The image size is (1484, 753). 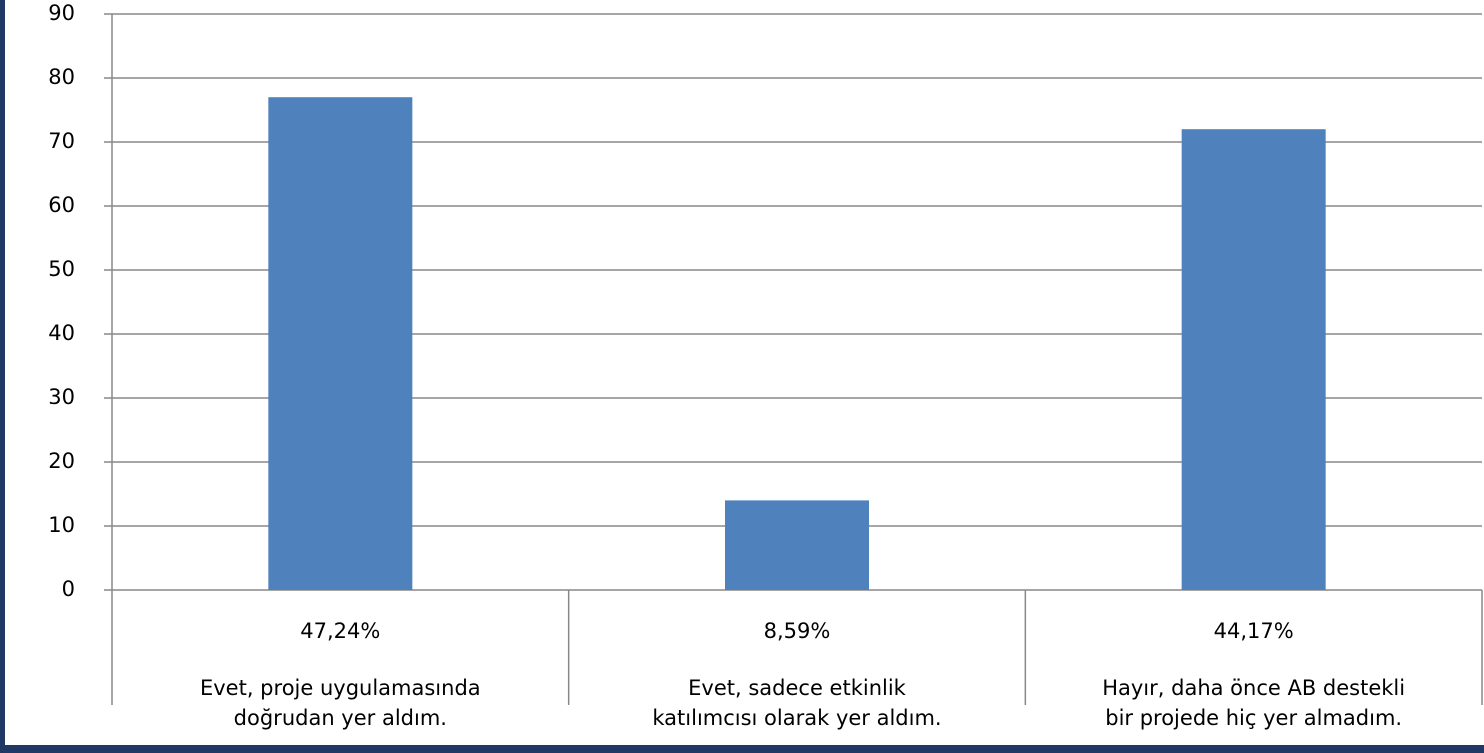 I want to click on x-tick-label: Evet, proje uygulamasında, so click(x=340, y=688).